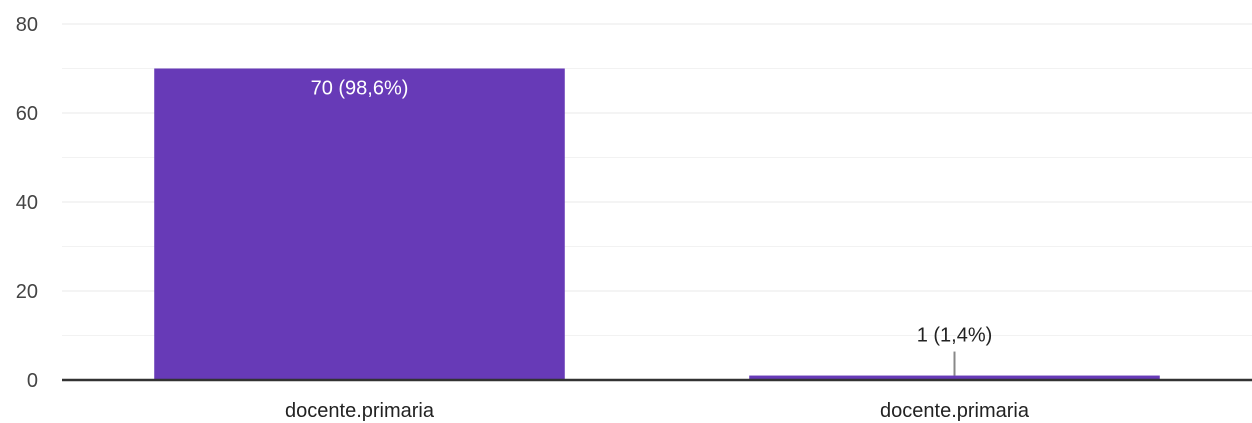 The height and width of the screenshot is (423, 1252). I want to click on data-label-2: 1 (1,4%), so click(955, 336).